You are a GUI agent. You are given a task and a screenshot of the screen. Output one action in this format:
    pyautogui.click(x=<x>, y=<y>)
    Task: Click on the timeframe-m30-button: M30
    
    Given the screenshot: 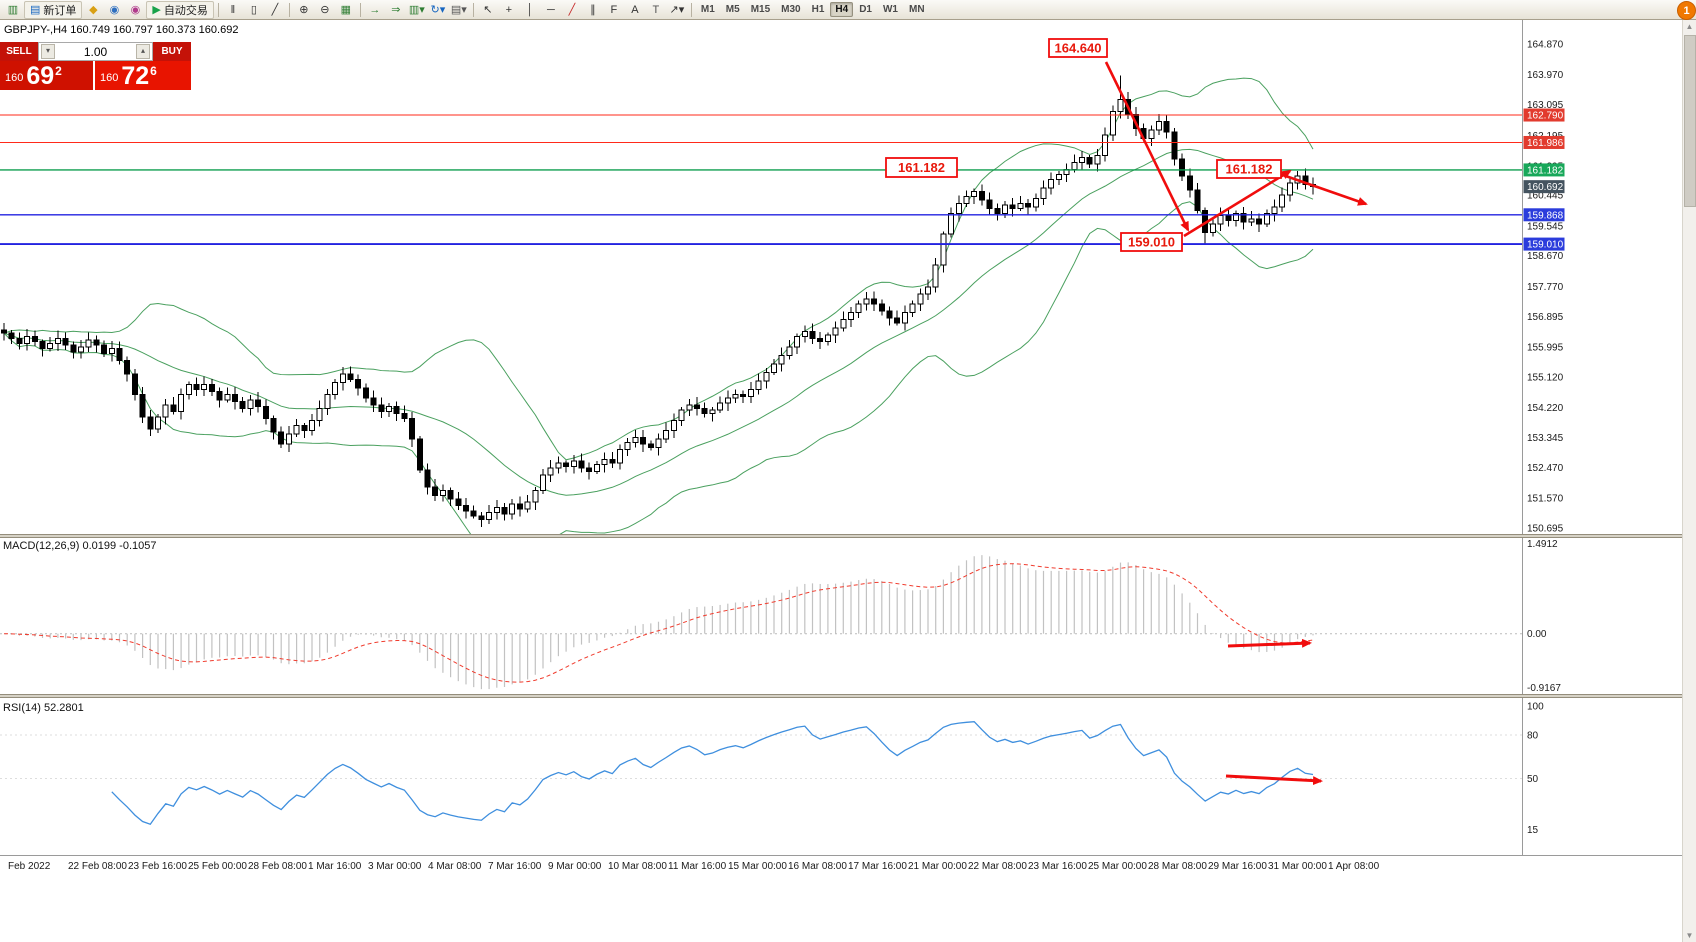 What is the action you would take?
    pyautogui.click(x=791, y=9)
    